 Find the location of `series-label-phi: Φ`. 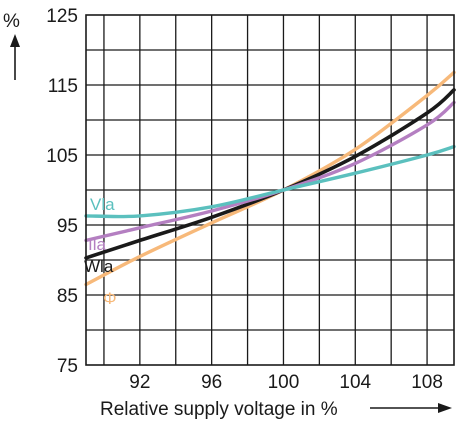

series-label-phi: Φ is located at coordinates (110, 298).